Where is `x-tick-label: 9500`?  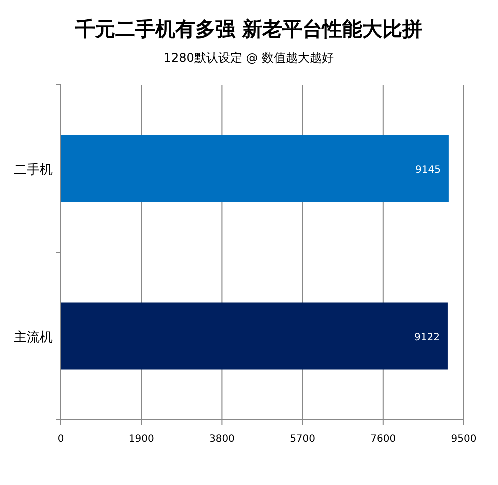 x-tick-label: 9500 is located at coordinates (464, 439).